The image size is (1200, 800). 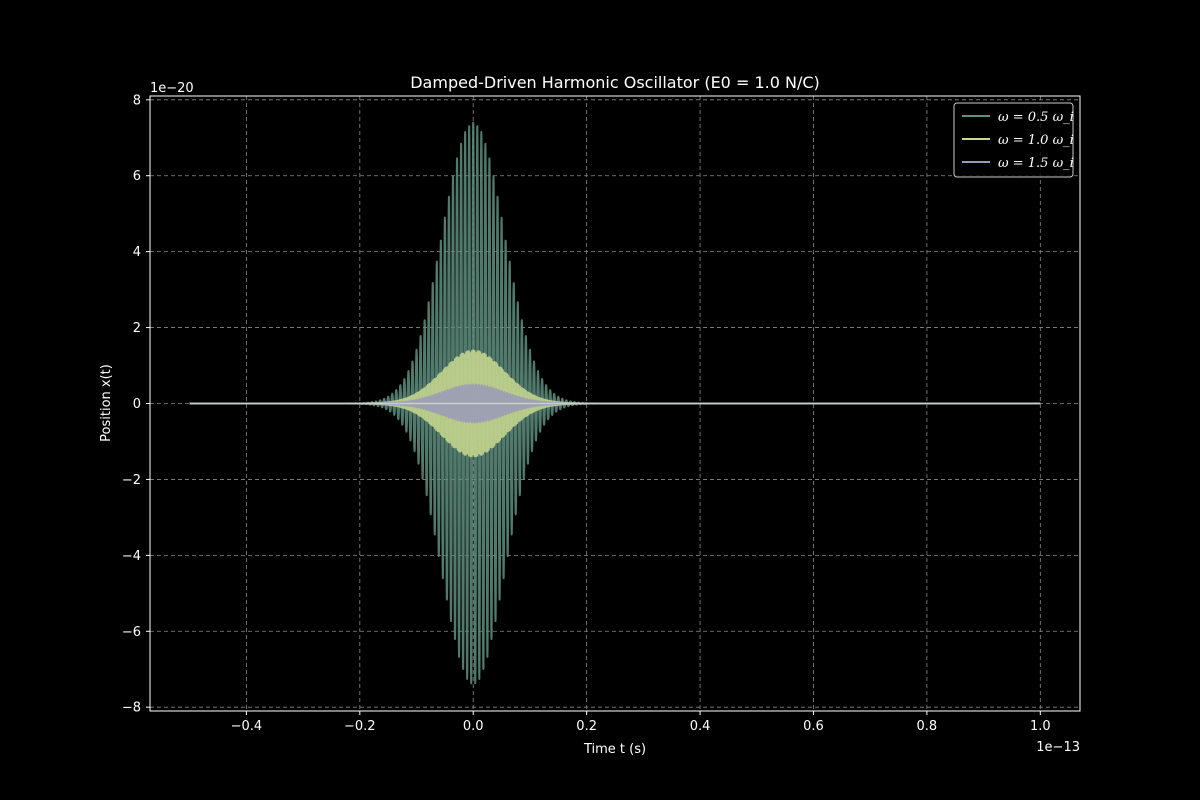 What do you see at coordinates (131, 708) in the screenshot?
I see `y-tick-label: −8` at bounding box center [131, 708].